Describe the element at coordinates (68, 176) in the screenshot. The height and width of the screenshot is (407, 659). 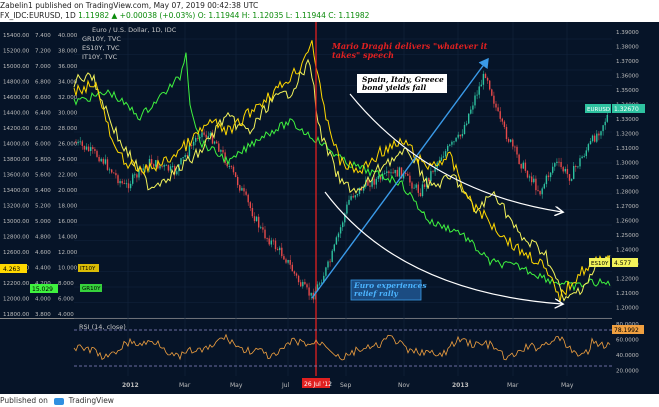
I see `scale-tick-label: 22.000` at that location.